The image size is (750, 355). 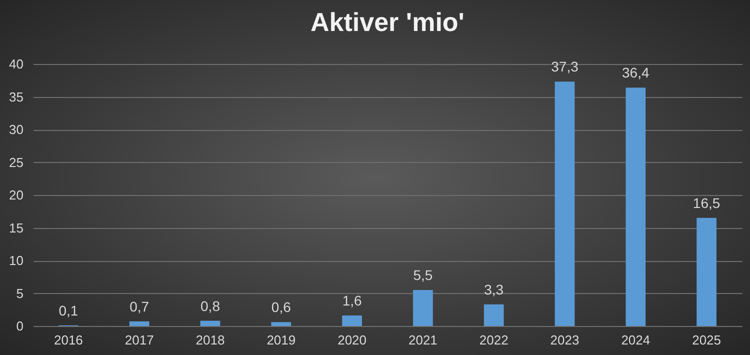 I want to click on data-label: 0,7, so click(x=140, y=306).